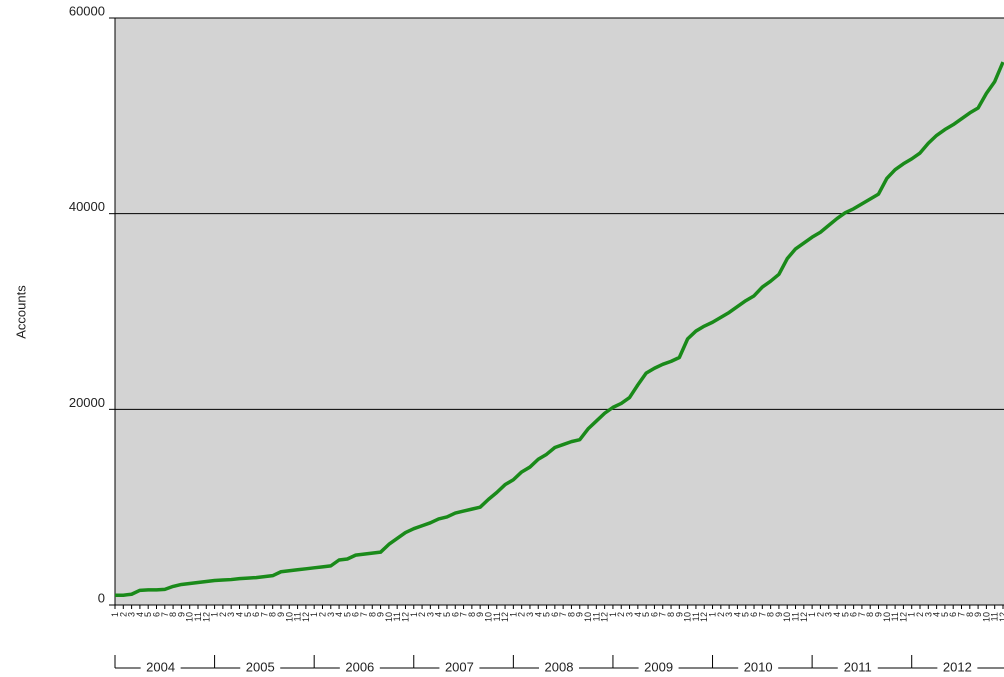 Image resolution: width=1004 pixels, height=677 pixels. Describe the element at coordinates (87, 402) in the screenshot. I see `y-tick-label: 20000` at that location.